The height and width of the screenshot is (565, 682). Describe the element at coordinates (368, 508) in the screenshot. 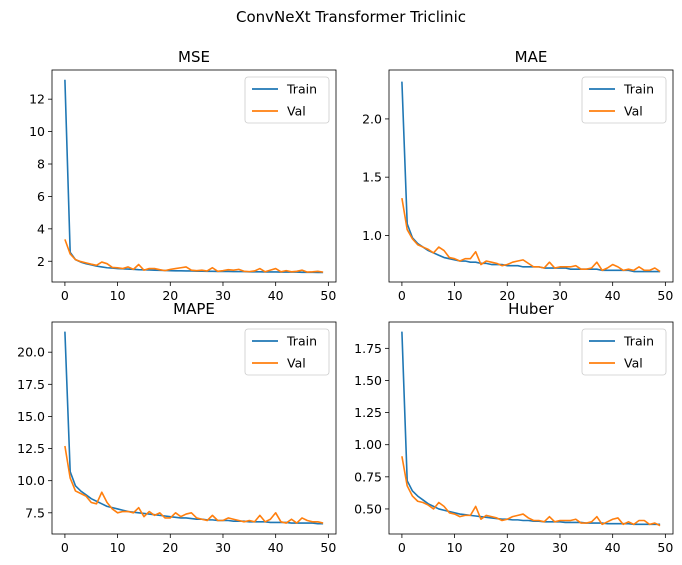

I see `y-tick-label: 0.50` at that location.